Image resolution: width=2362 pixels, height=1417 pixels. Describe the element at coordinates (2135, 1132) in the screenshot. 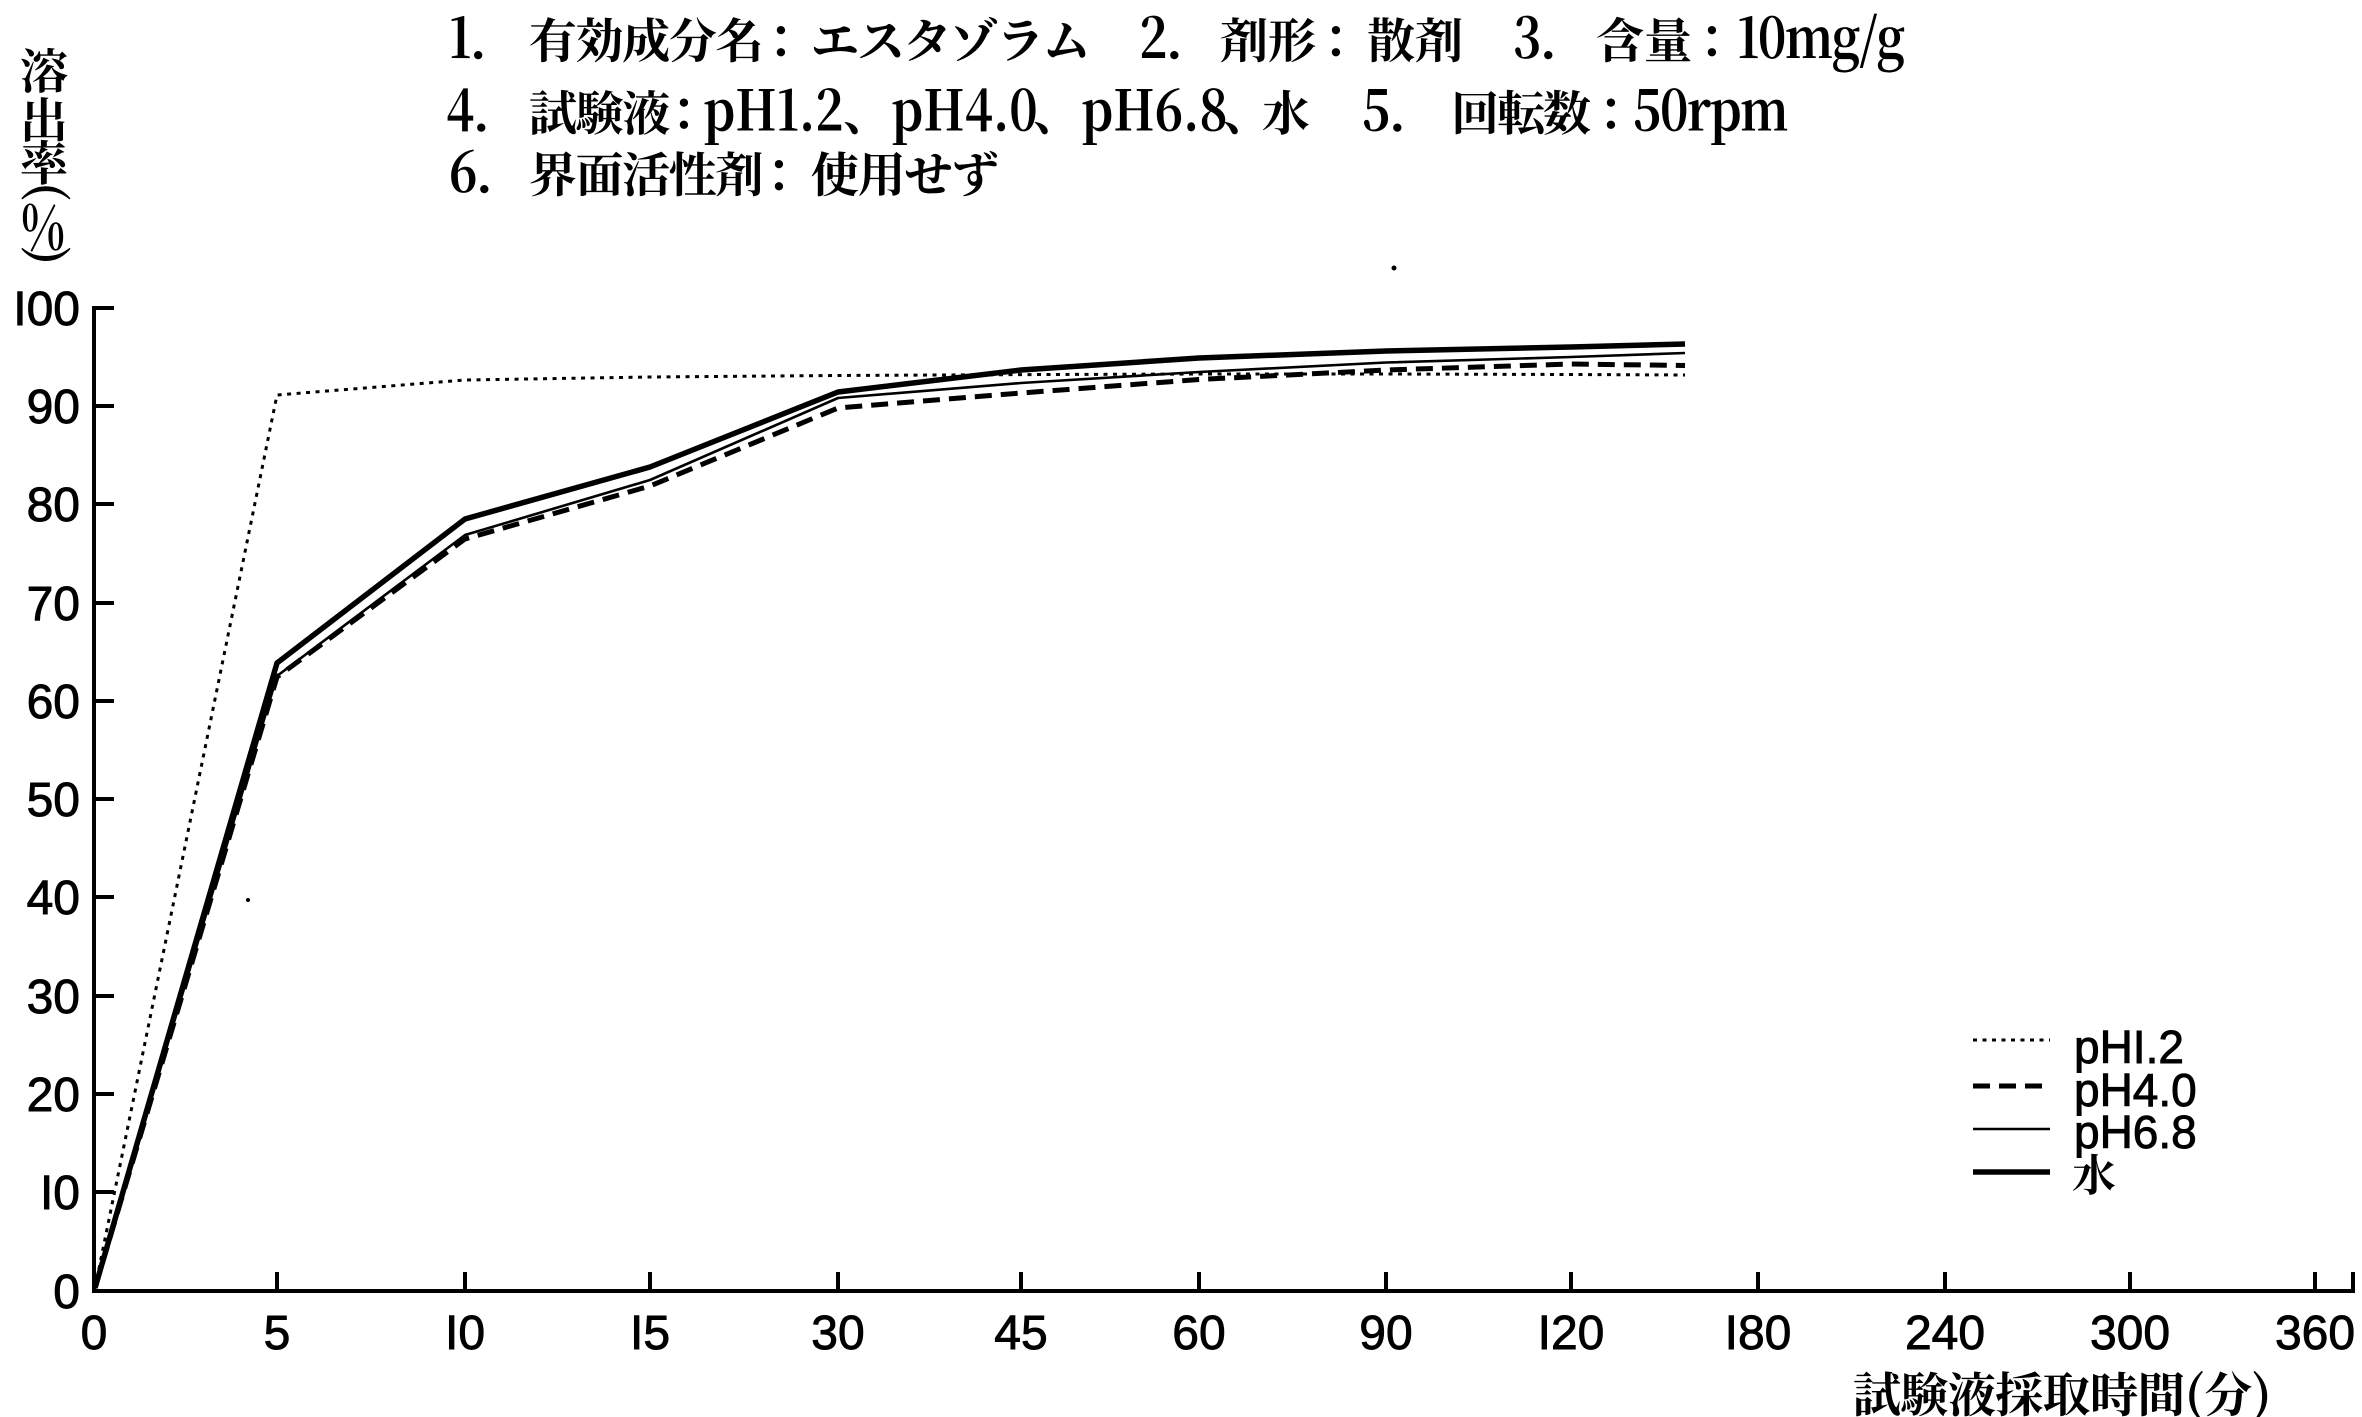

I see `svg-text: pH6.8` at that location.